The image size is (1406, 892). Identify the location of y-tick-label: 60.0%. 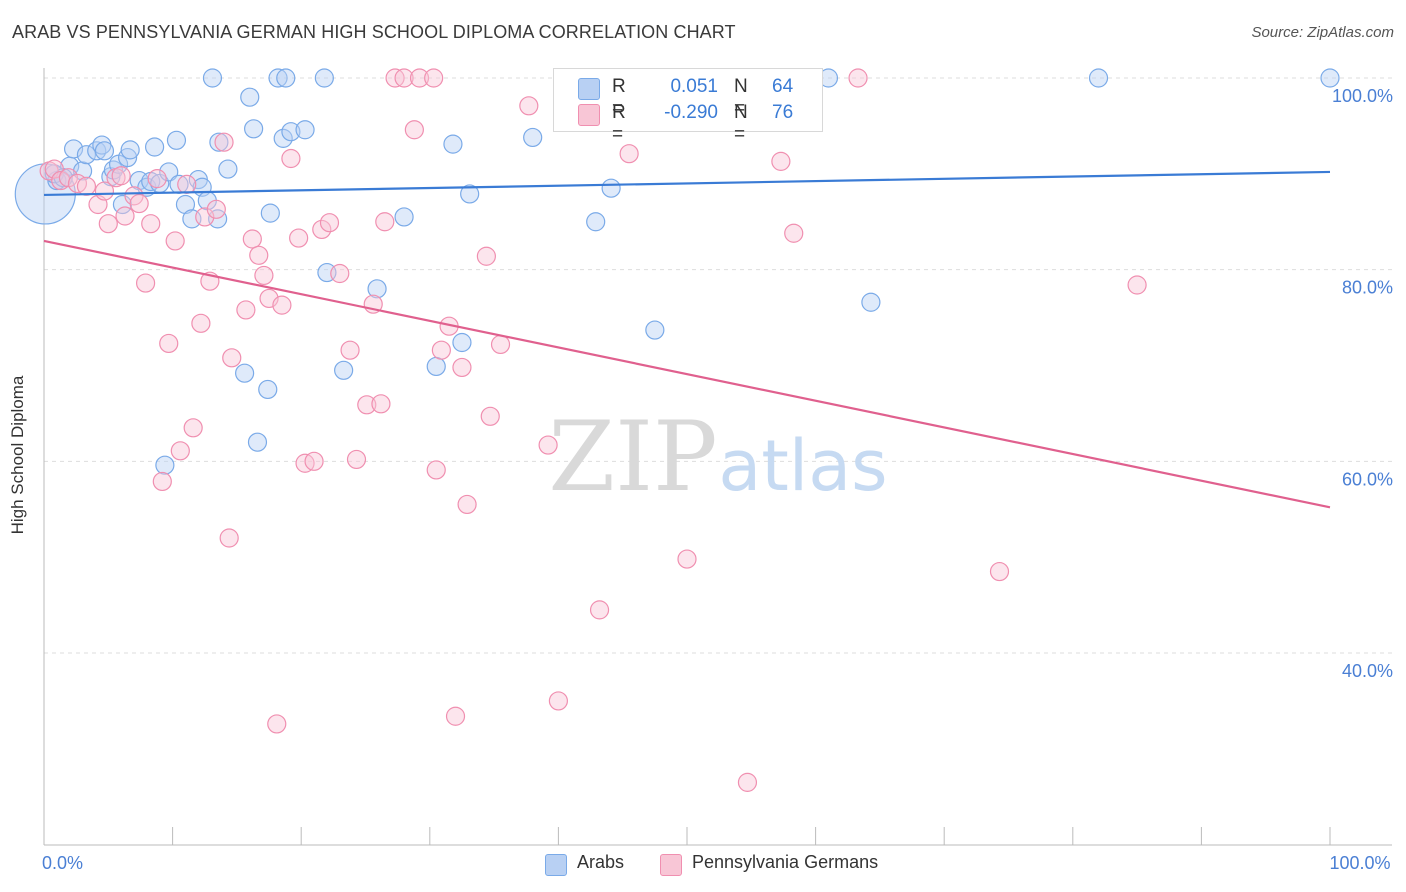
(1367, 479).